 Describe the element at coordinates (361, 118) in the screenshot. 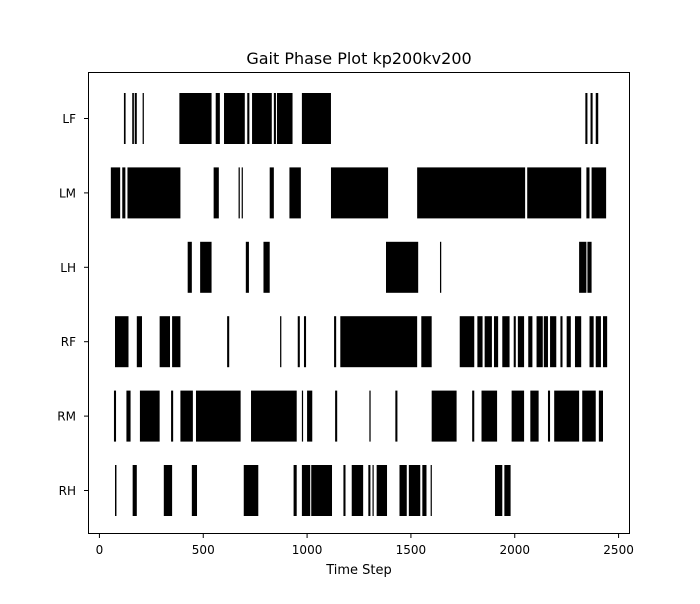

I see `row-lf` at that location.